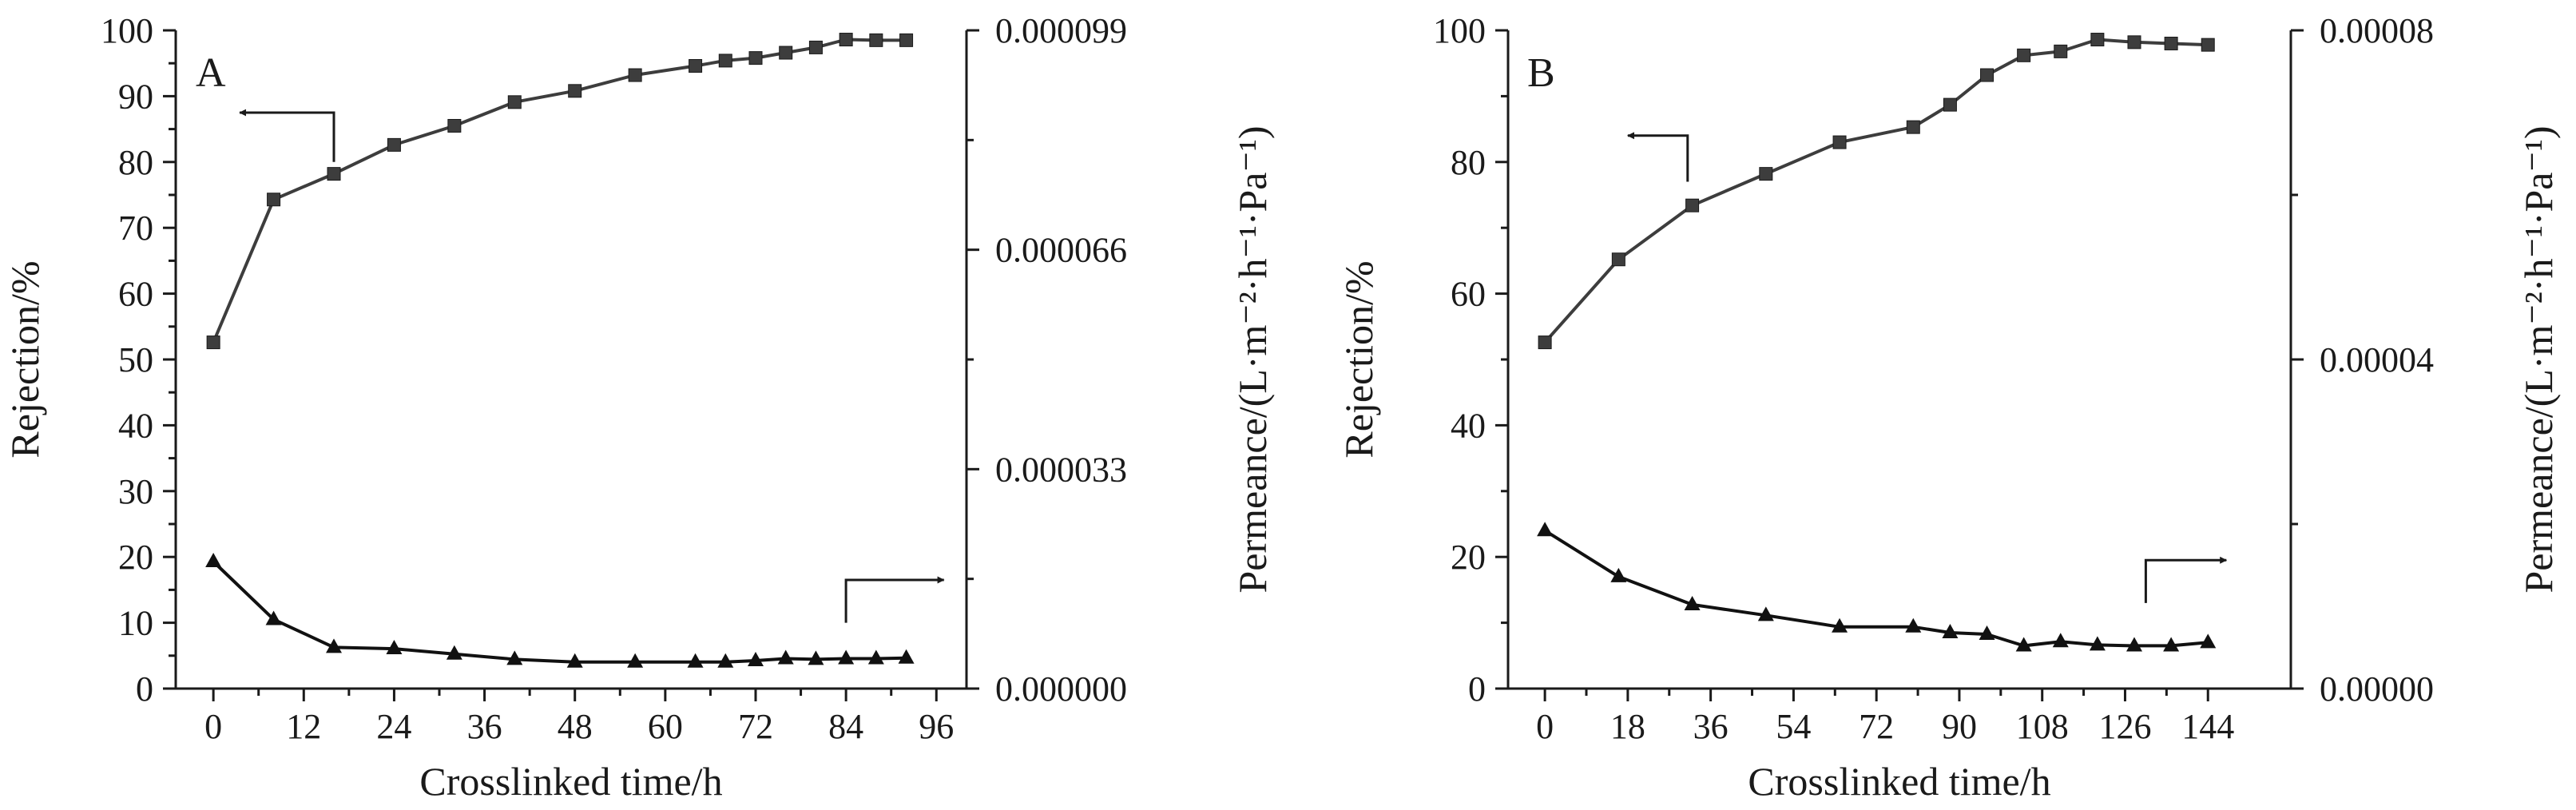  Describe the element at coordinates (559, 612) in the screenshot. I see `permeance-series-line` at that location.